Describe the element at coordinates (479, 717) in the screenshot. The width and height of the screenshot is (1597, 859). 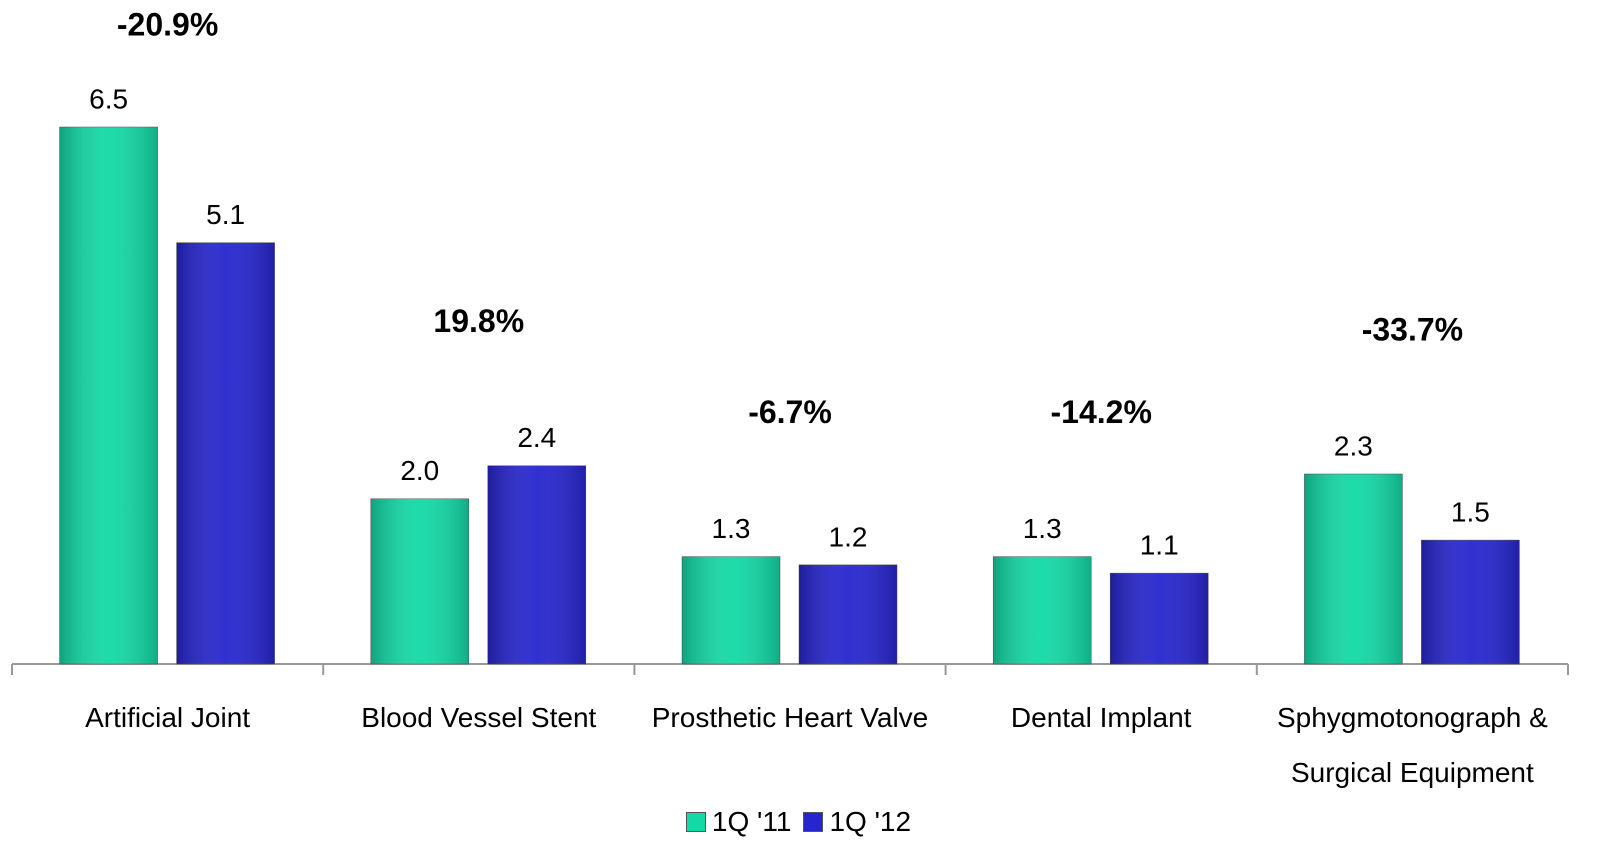
I see `x-tick-label: Blood Vessel Stent` at that location.